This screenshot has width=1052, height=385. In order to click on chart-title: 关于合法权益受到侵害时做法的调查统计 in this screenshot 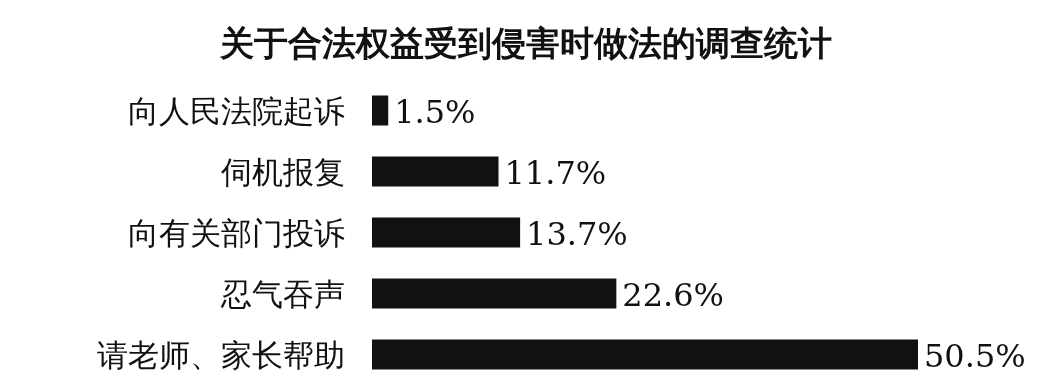, I will do `click(525, 43)`.